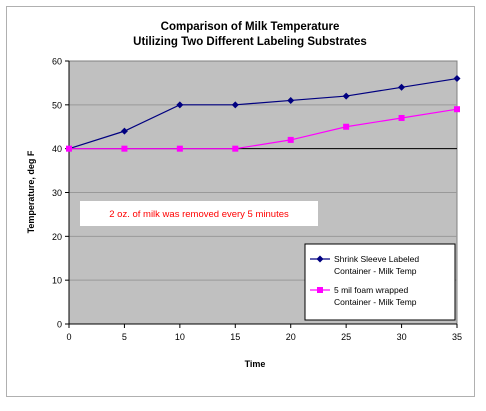 Image resolution: width=486 pixels, height=411 pixels. Describe the element at coordinates (57, 237) in the screenshot. I see `y-tick-label: 20` at that location.